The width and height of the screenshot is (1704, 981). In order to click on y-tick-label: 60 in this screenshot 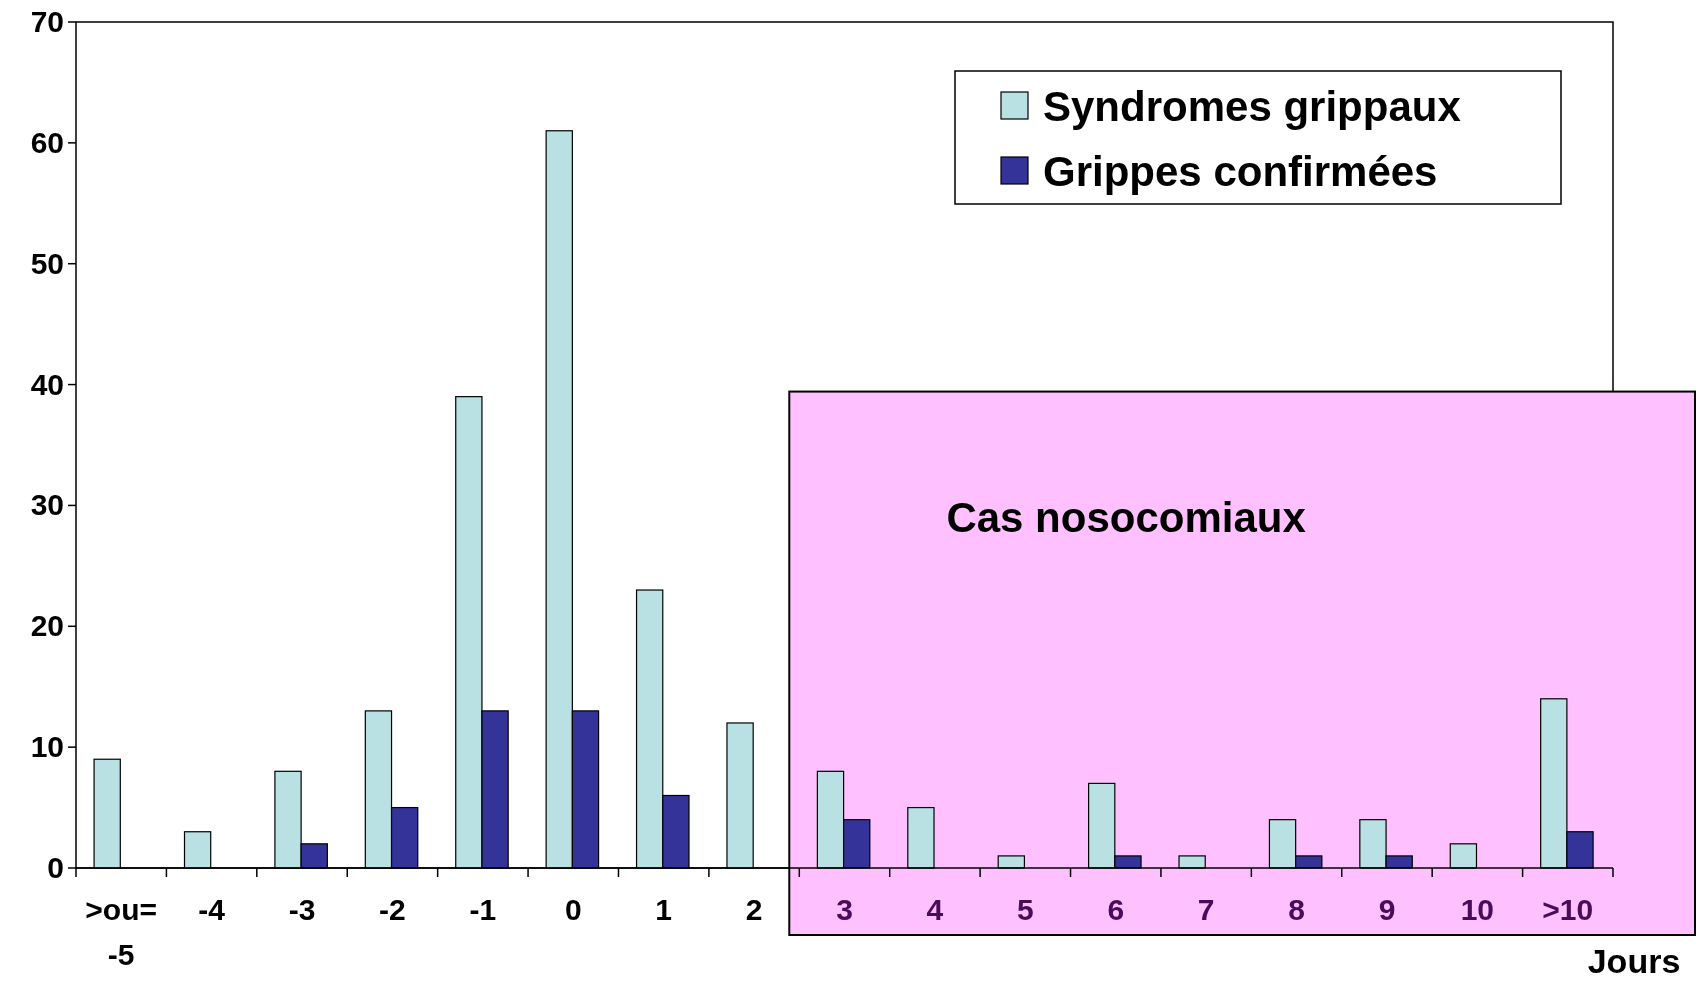, I will do `click(47, 142)`.